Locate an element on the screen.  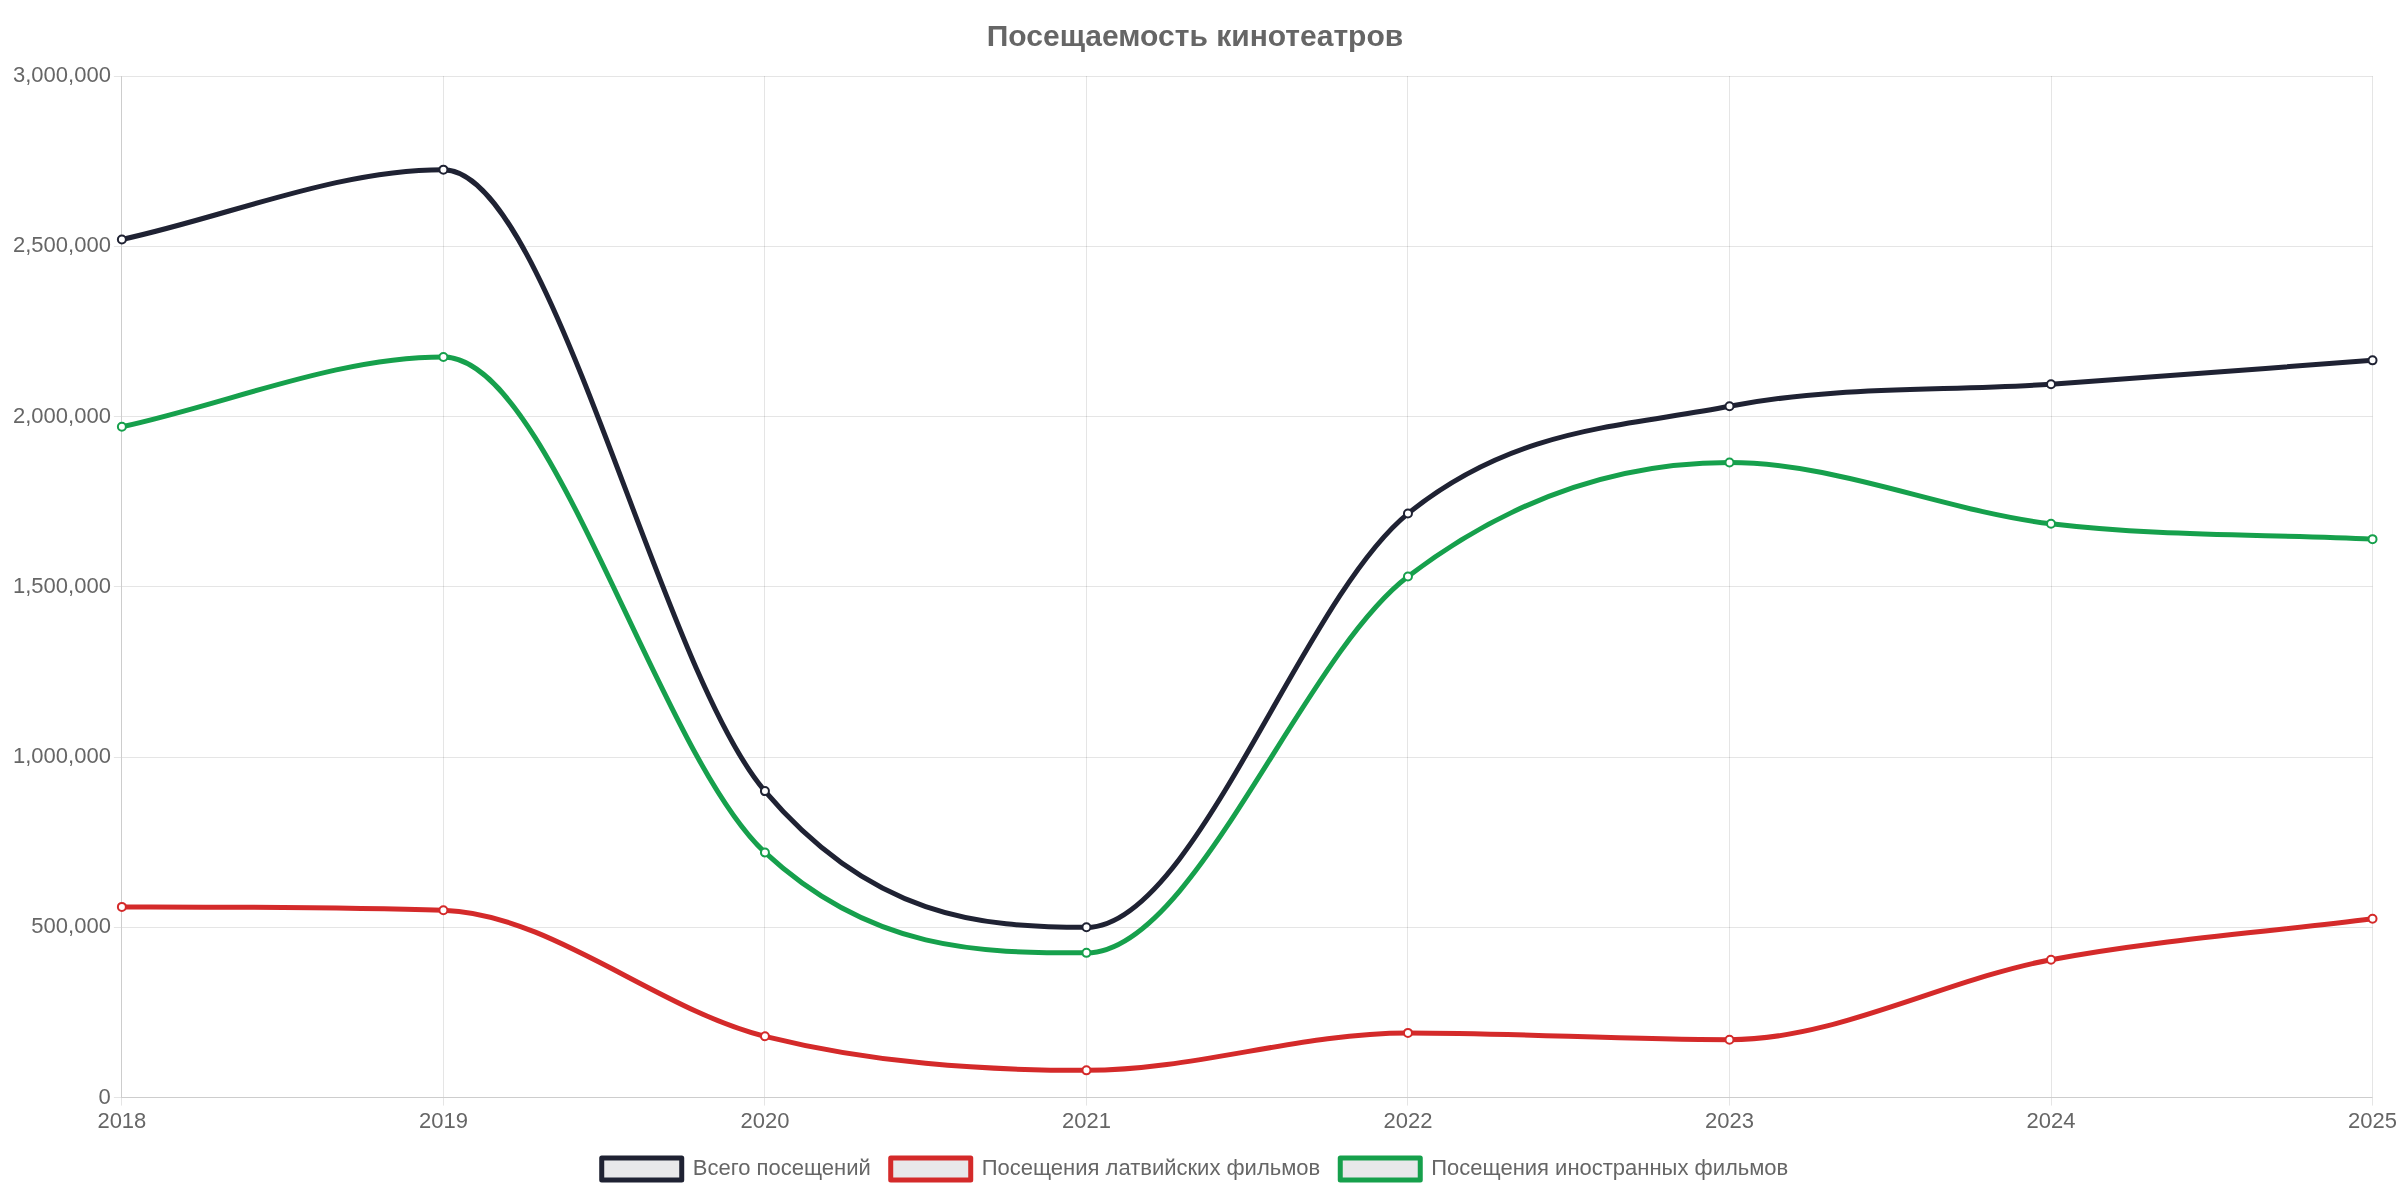
y-tick-label: 500,000 is located at coordinates (71, 926).